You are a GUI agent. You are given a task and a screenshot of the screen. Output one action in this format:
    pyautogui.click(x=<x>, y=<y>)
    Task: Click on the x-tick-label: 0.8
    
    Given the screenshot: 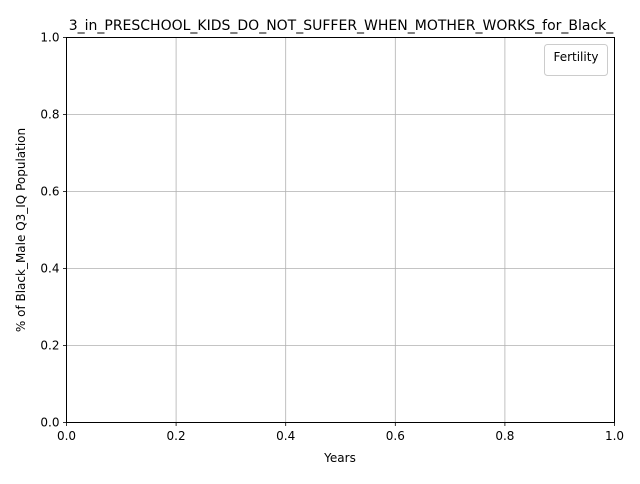 What is the action you would take?
    pyautogui.click(x=504, y=436)
    